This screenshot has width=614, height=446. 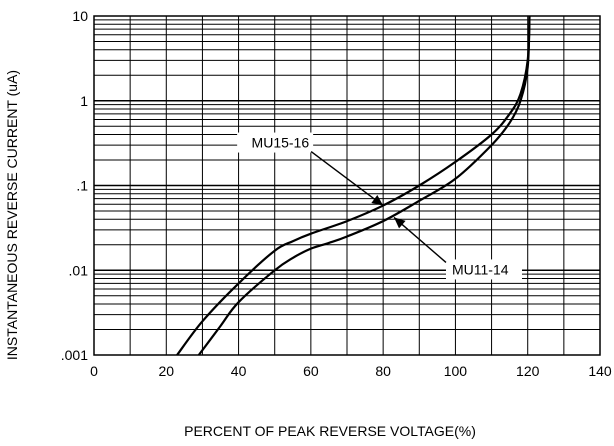 What do you see at coordinates (79, 270) in the screenshot?
I see `y-tick-label: .01` at bounding box center [79, 270].